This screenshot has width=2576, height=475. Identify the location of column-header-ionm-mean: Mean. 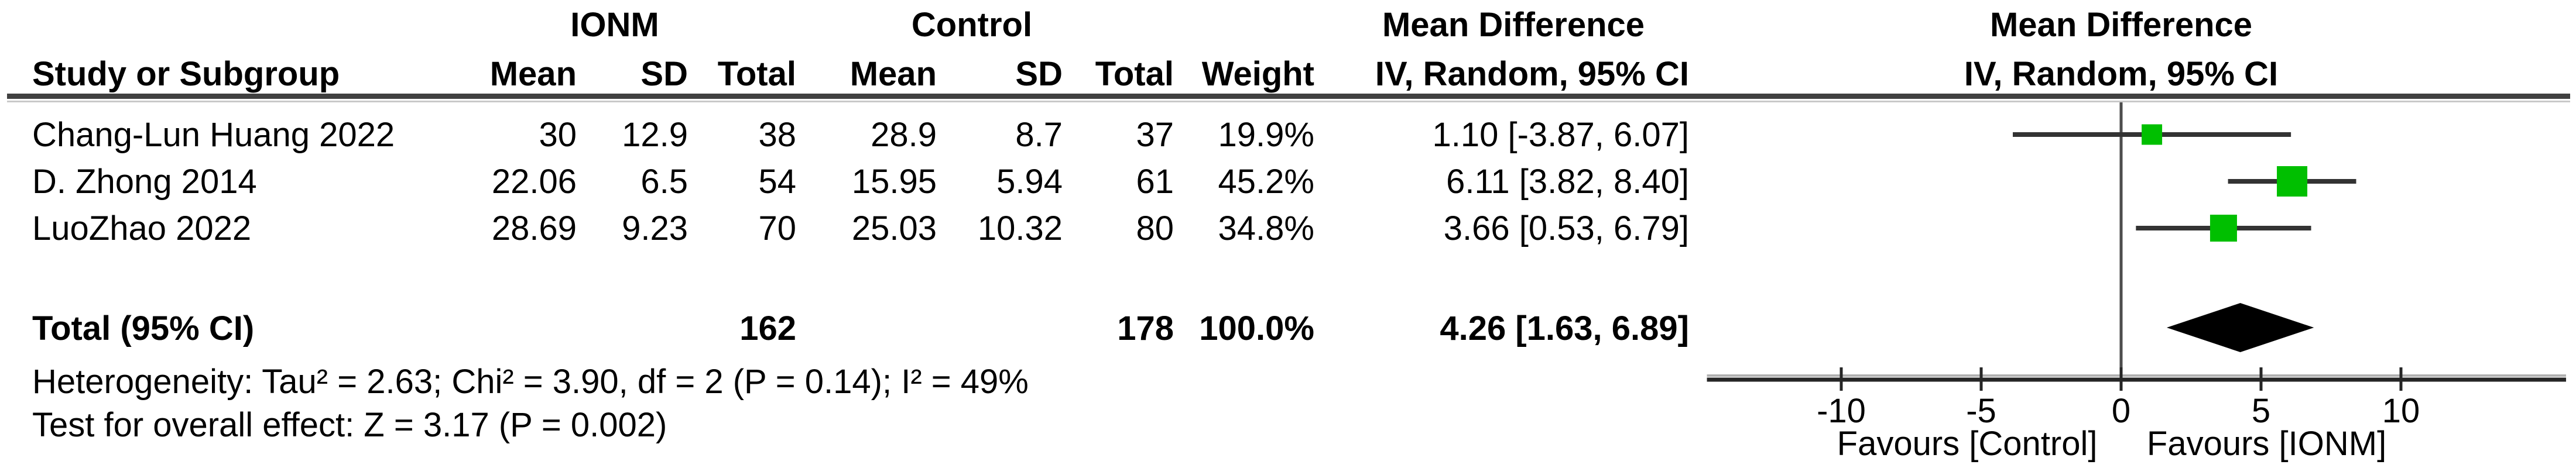
(533, 74).